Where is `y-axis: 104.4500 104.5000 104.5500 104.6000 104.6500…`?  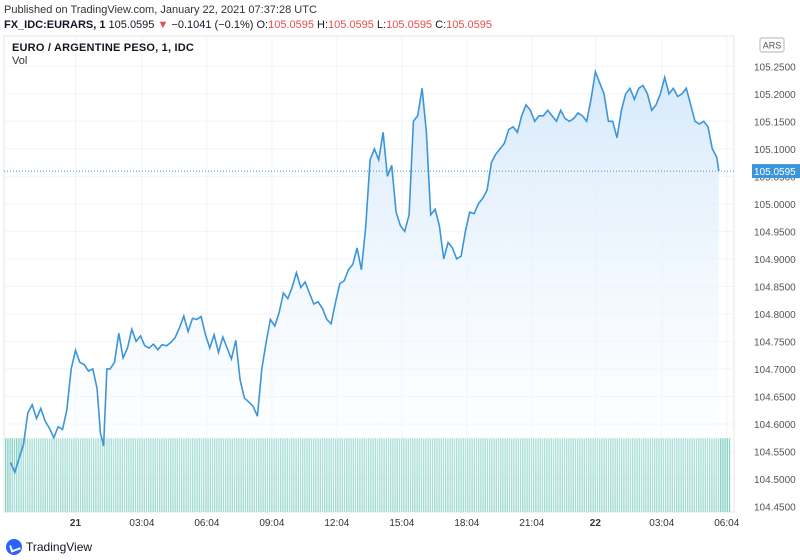 y-axis: 104.4500 104.5000 104.5500 104.6000 104.6500… is located at coordinates (776, 275).